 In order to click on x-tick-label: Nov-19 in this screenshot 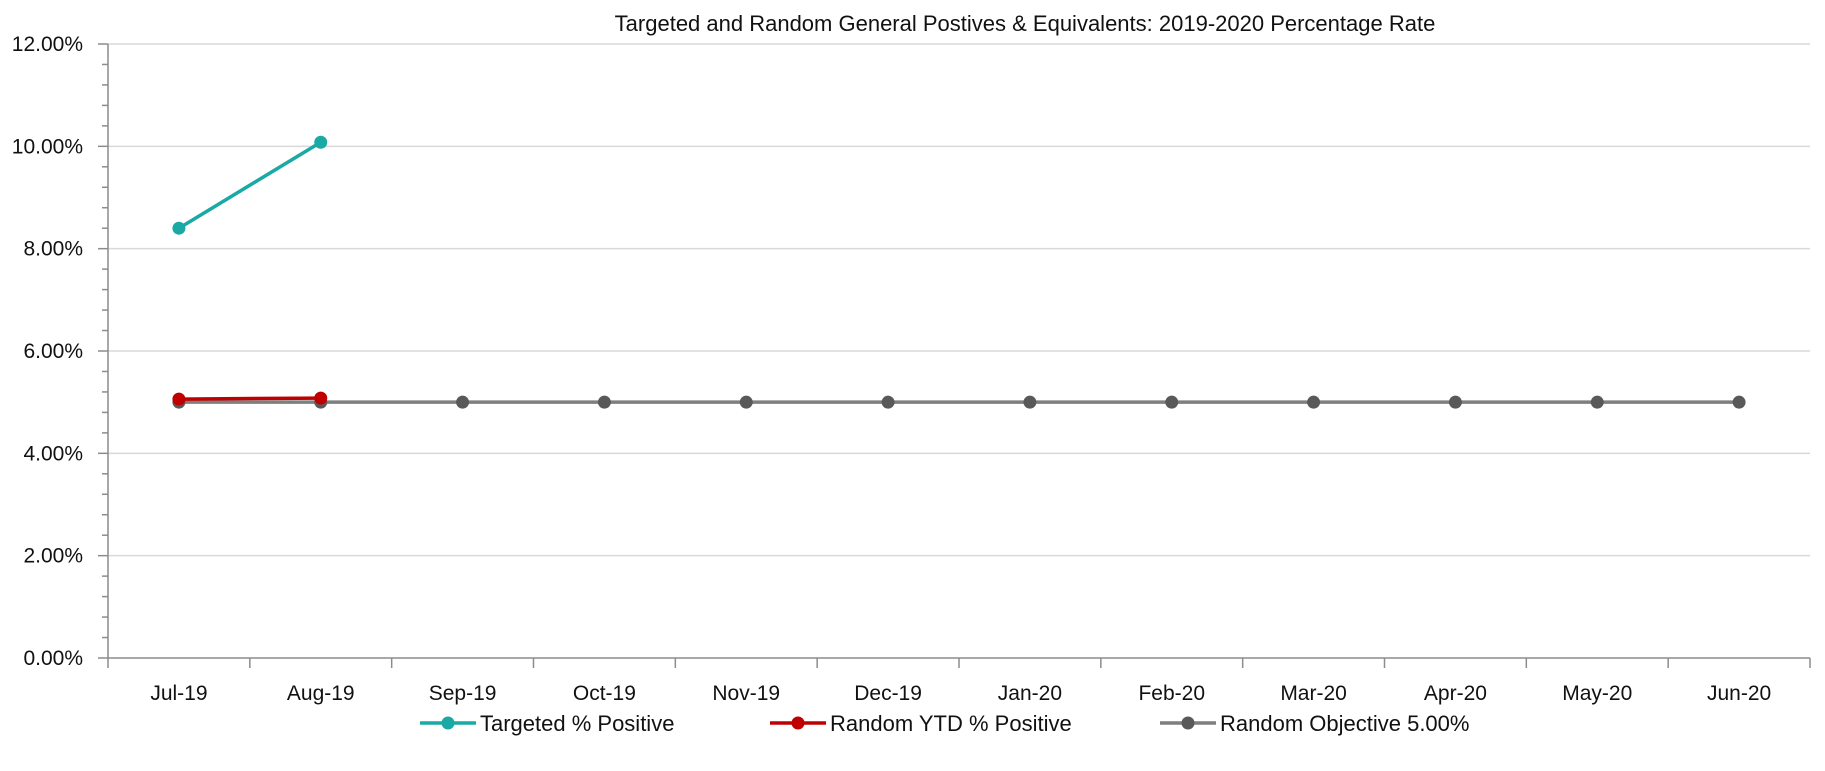, I will do `click(746, 693)`.